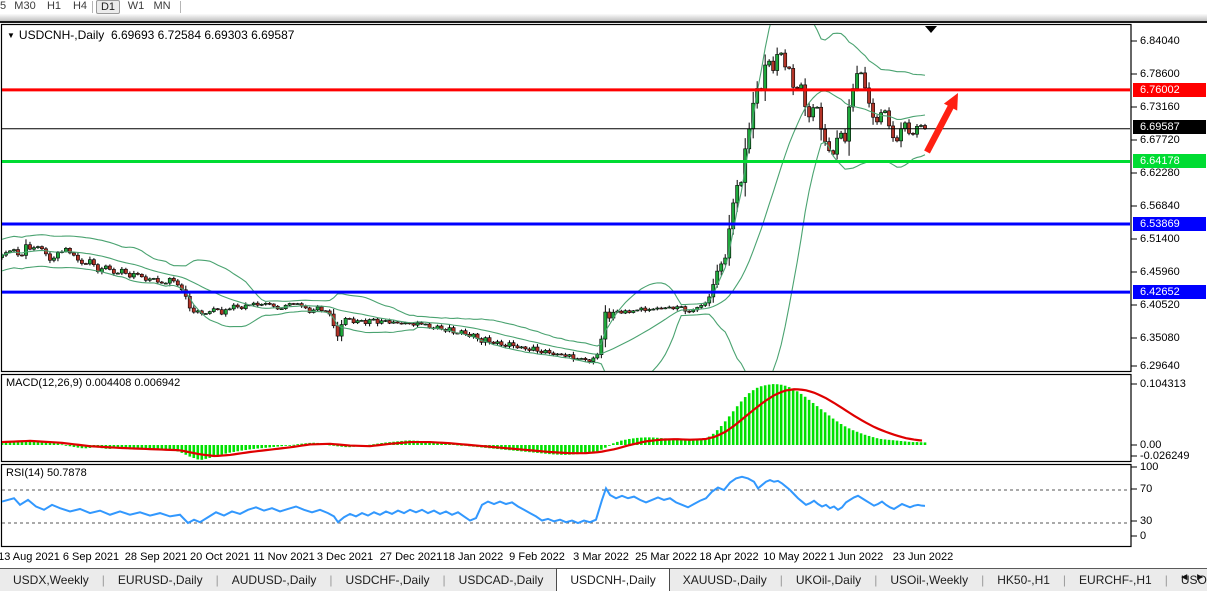 Image resolution: width=1207 pixels, height=591 pixels. I want to click on price-axis-tick: 6.51400, so click(1160, 239).